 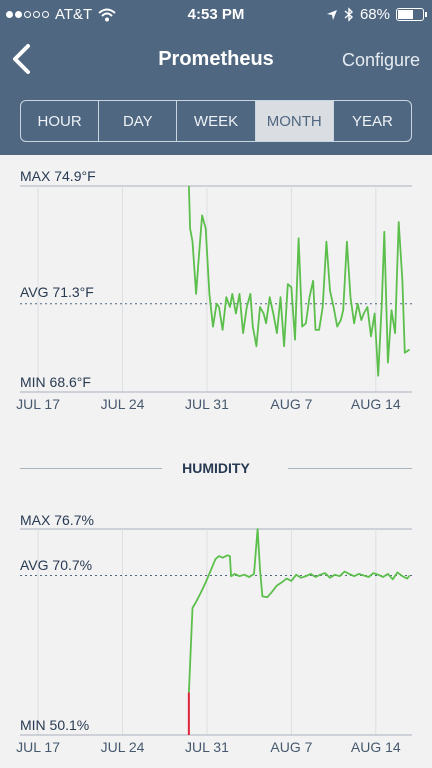 What do you see at coordinates (74, 14) in the screenshot?
I see `carrier-label: AT&T` at bounding box center [74, 14].